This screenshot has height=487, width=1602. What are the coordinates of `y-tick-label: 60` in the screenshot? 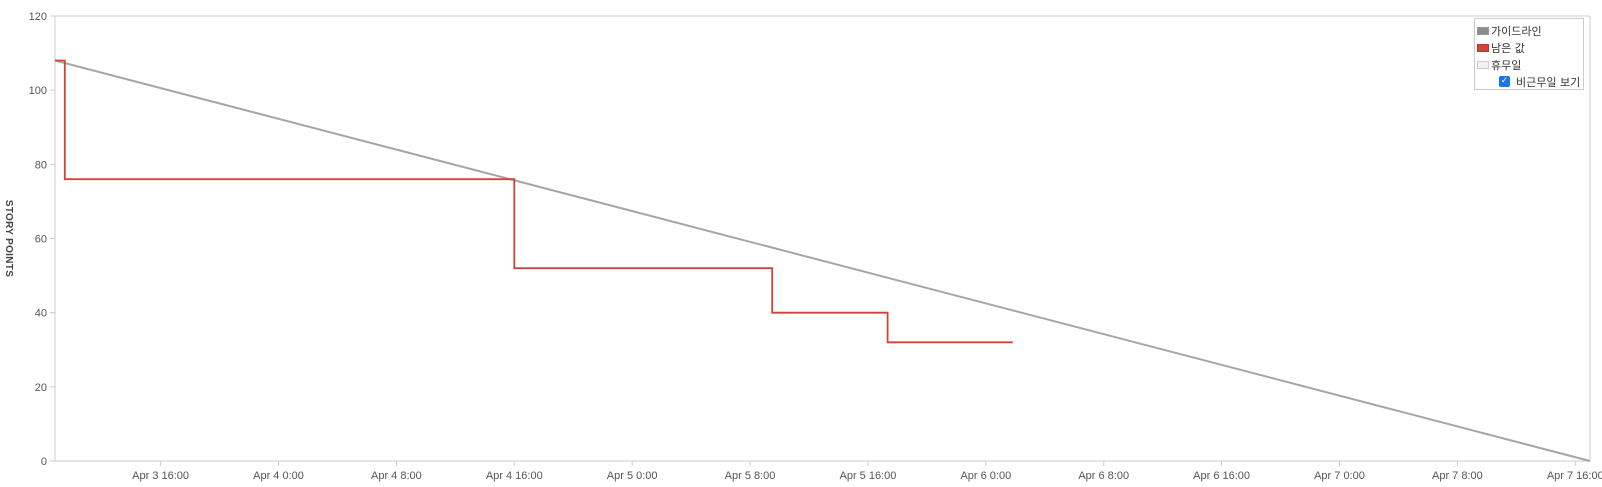 It's located at (41, 240).